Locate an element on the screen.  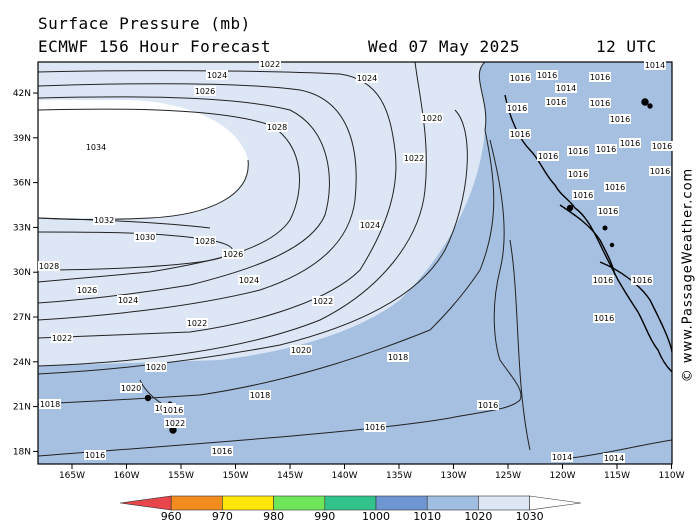
lat-tick-label: 39N is located at coordinates (22, 139).